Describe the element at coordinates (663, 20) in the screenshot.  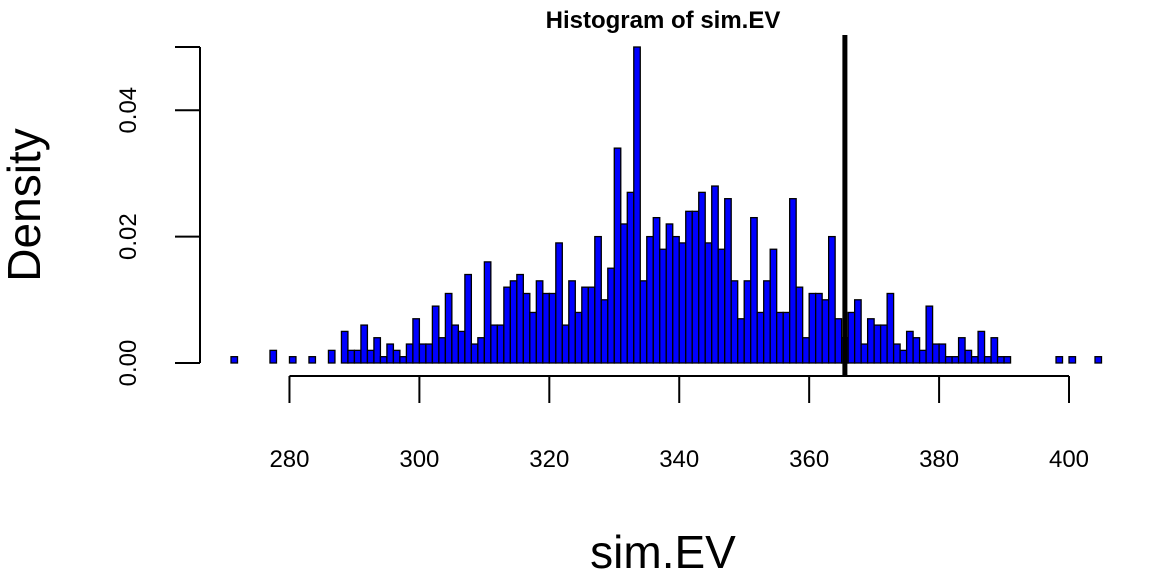
I see `chart-title: Histogram of sim.EV` at that location.